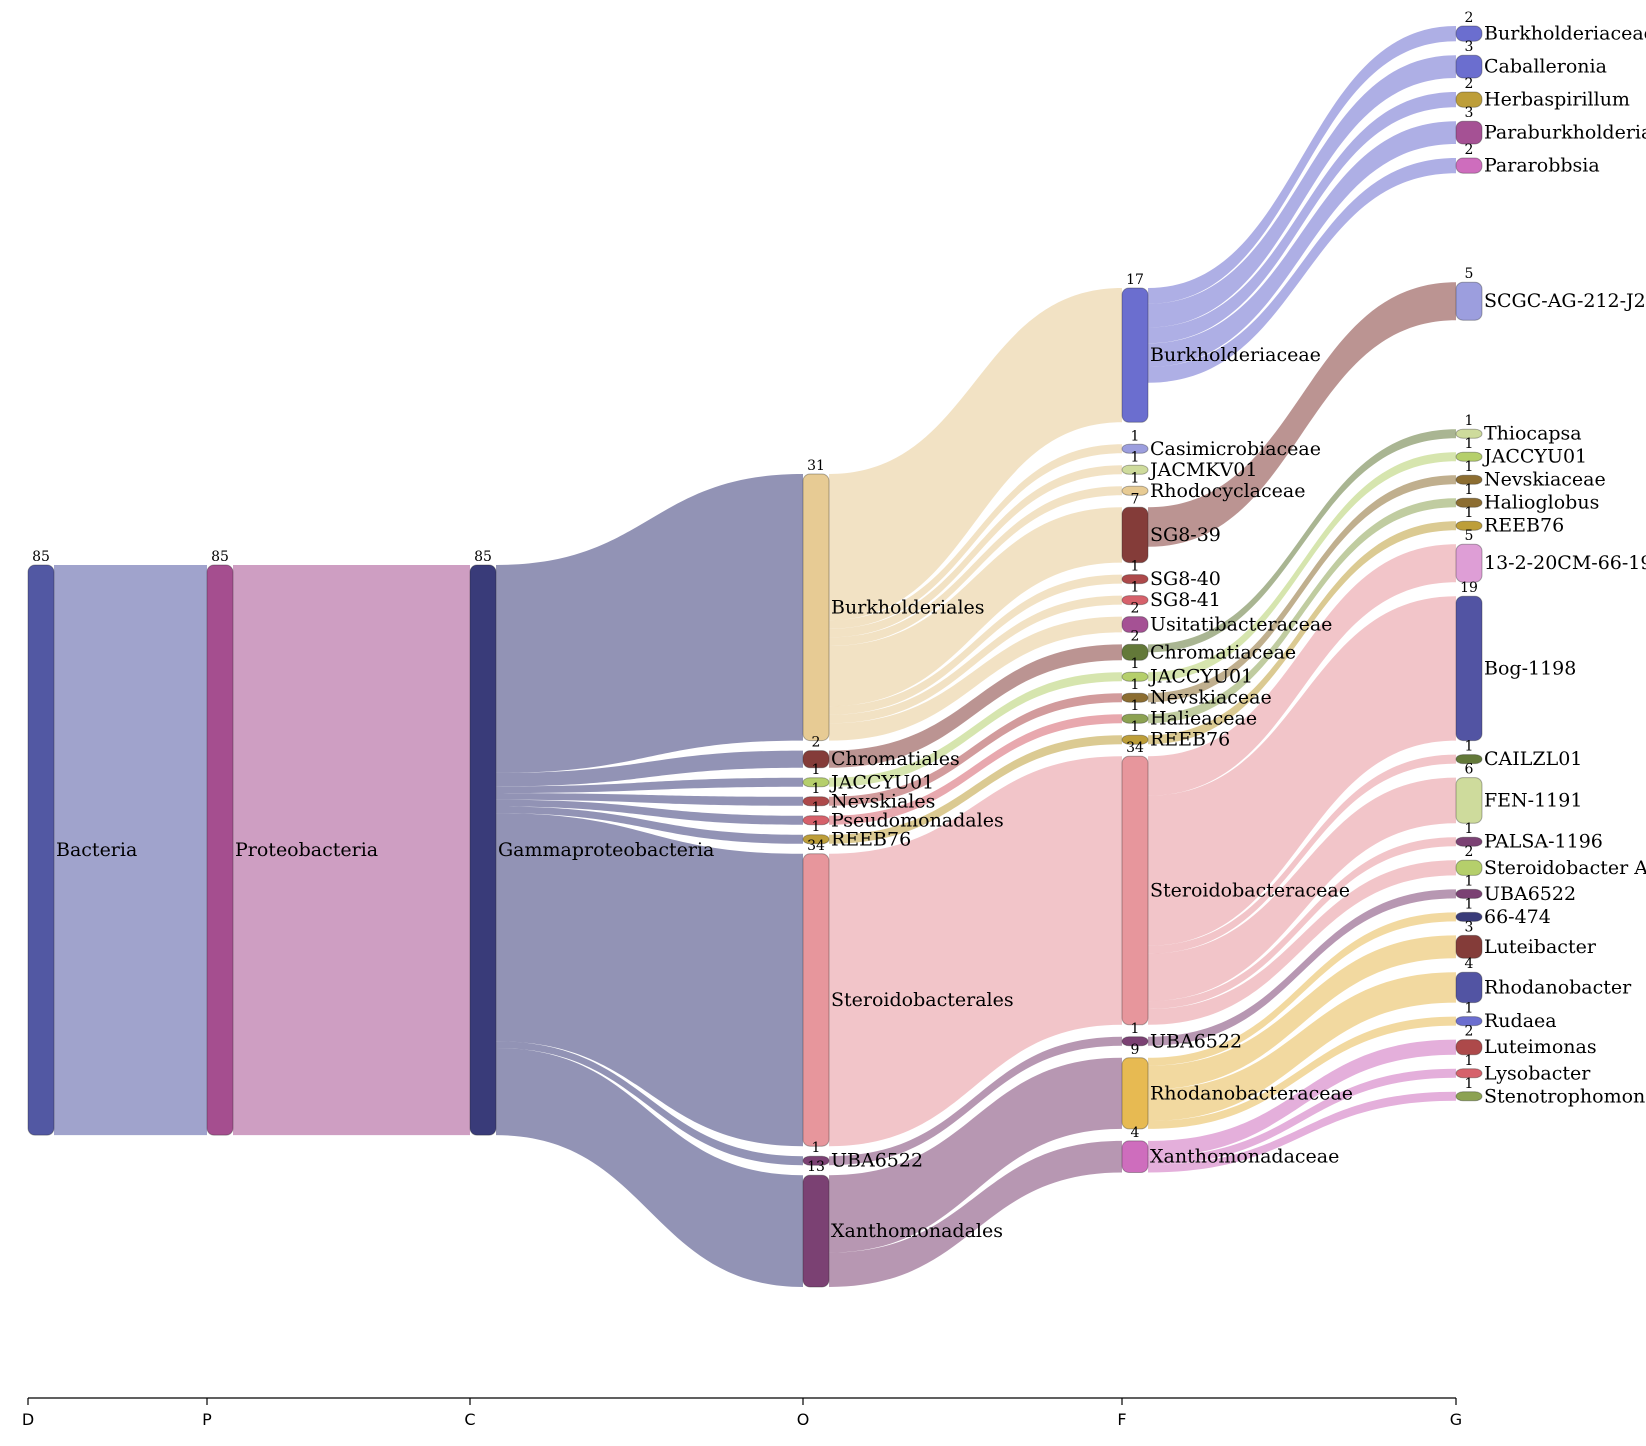  Describe the element at coordinates (1518, 429) in the screenshot. I see `node-g-thiocapsa: 1 Thiocapsa` at that location.